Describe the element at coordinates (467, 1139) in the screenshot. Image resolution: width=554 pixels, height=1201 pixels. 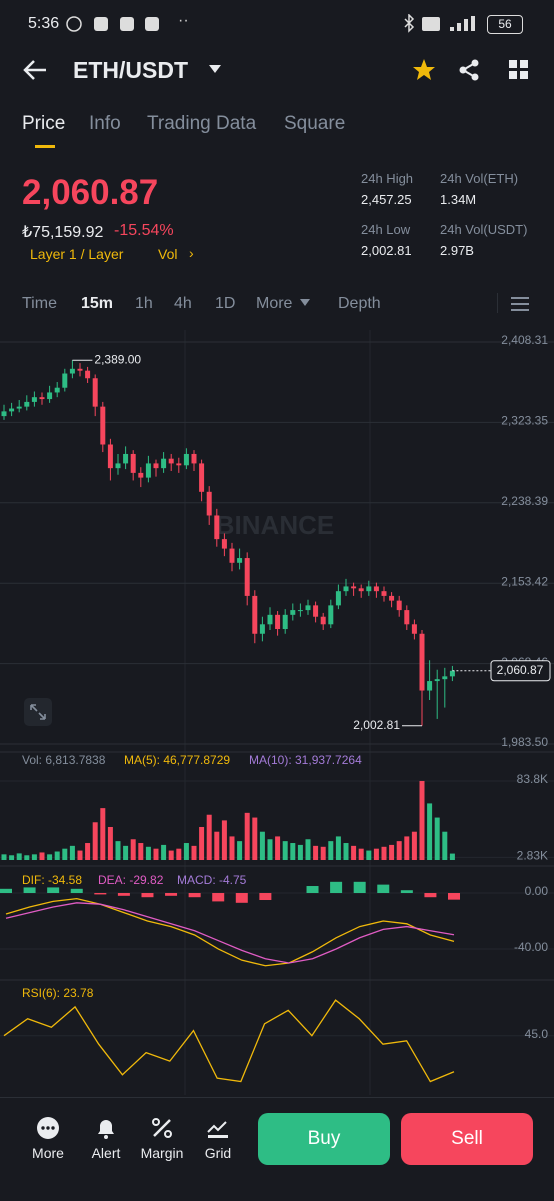
I see `sell-button: Sell` at that location.